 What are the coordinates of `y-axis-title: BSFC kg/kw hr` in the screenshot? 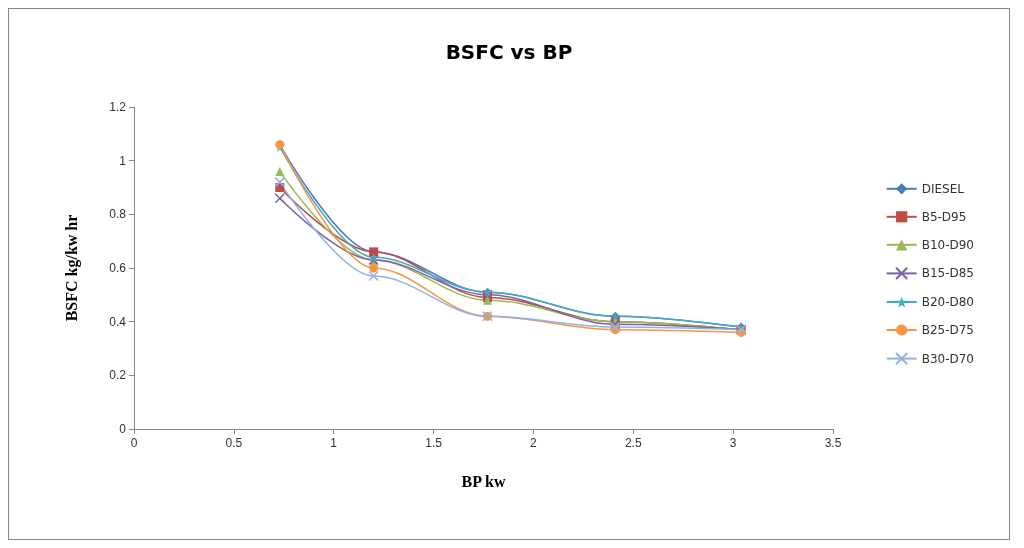 It's located at (71, 268).